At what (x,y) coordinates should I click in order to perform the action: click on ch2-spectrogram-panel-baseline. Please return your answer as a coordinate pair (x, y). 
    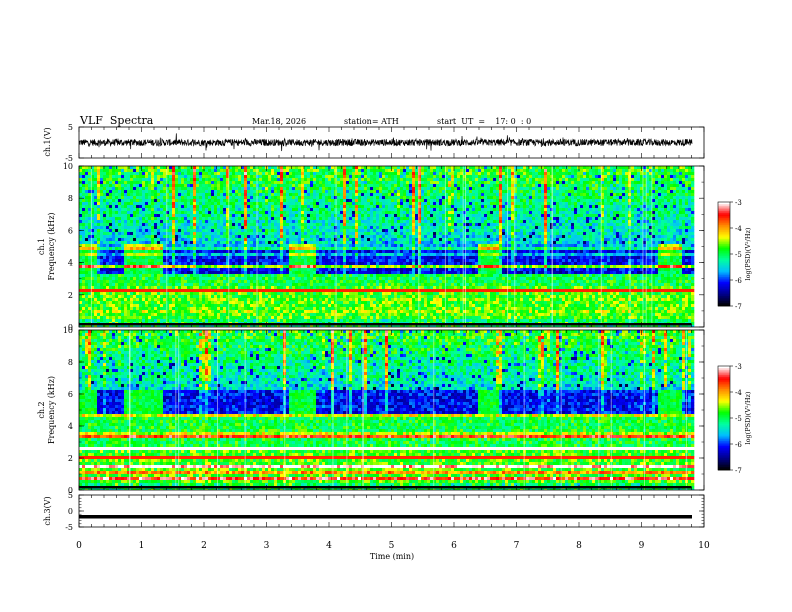
    Looking at the image, I should click on (385, 487).